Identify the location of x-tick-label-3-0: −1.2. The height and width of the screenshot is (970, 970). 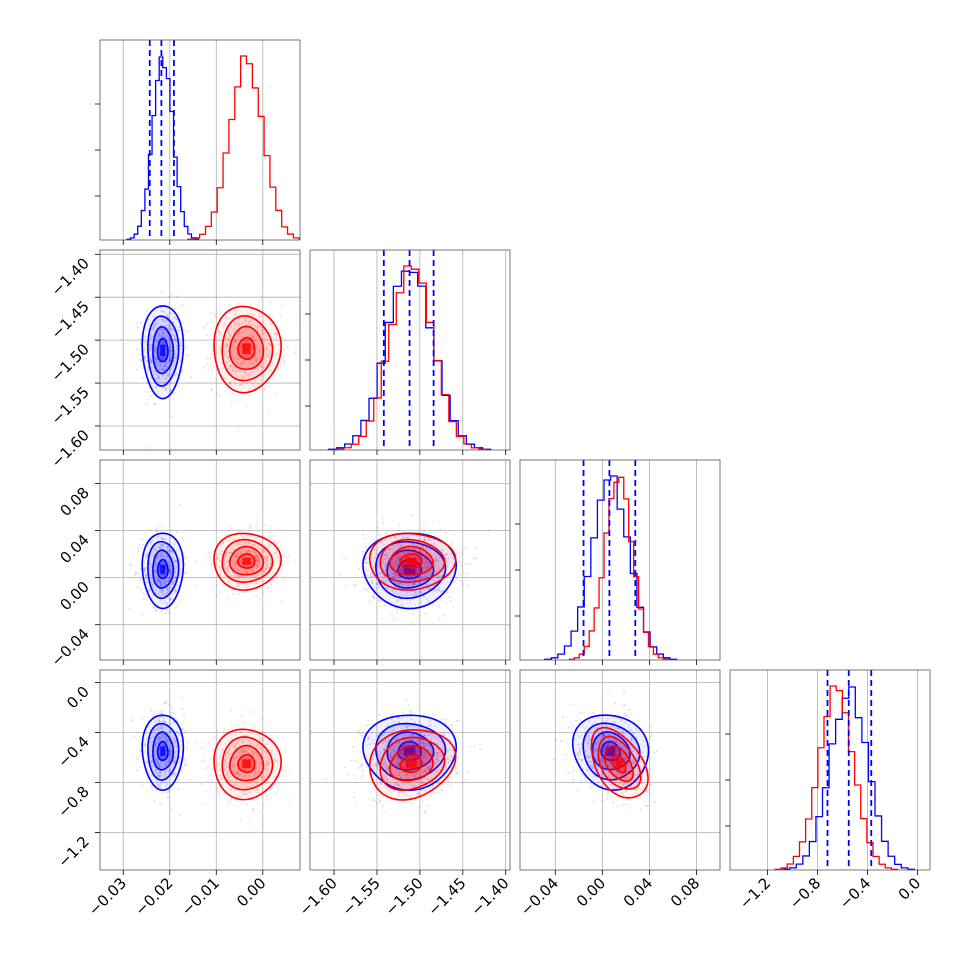
(755, 893).